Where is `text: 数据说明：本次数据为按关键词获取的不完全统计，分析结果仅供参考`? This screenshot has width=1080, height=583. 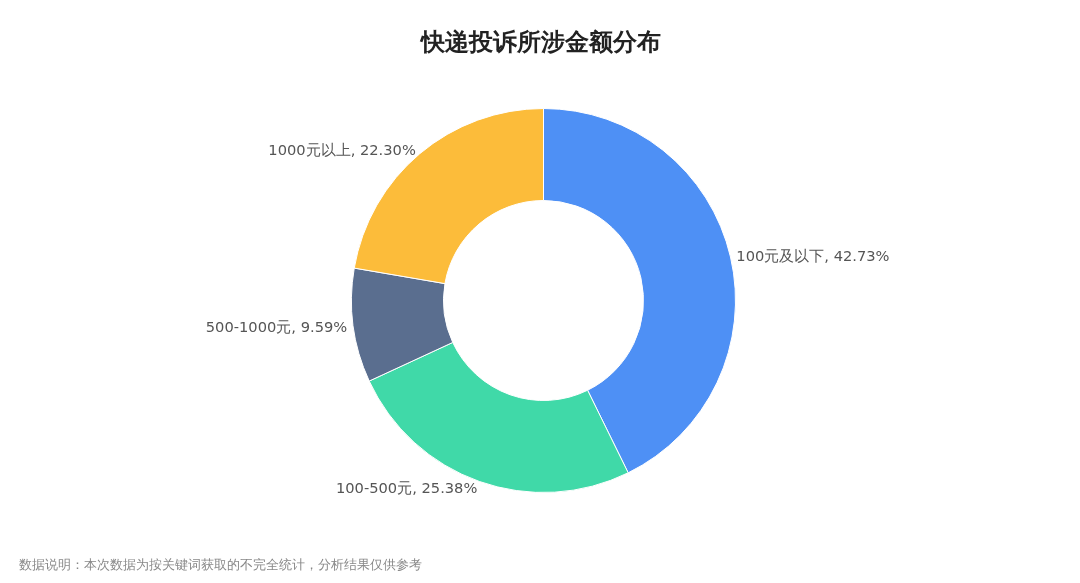 text: 数据说明：本次数据为按关键词获取的不完全统计，分析结果仅供参考 is located at coordinates (220, 564).